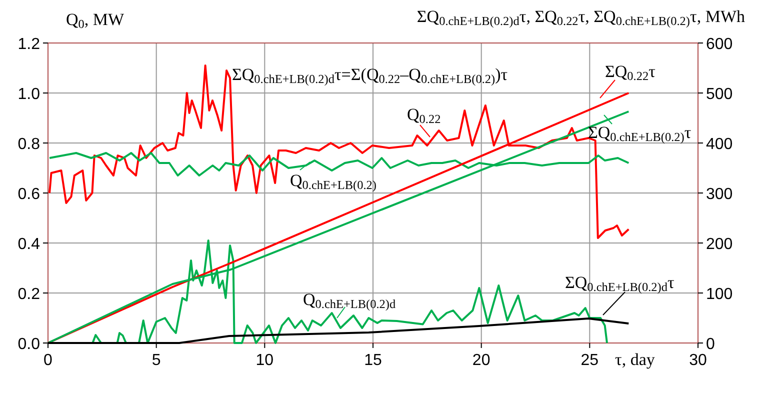 Image resolution: width=758 pixels, height=403 pixels. I want to click on y2-tick-label: 100, so click(719, 294).